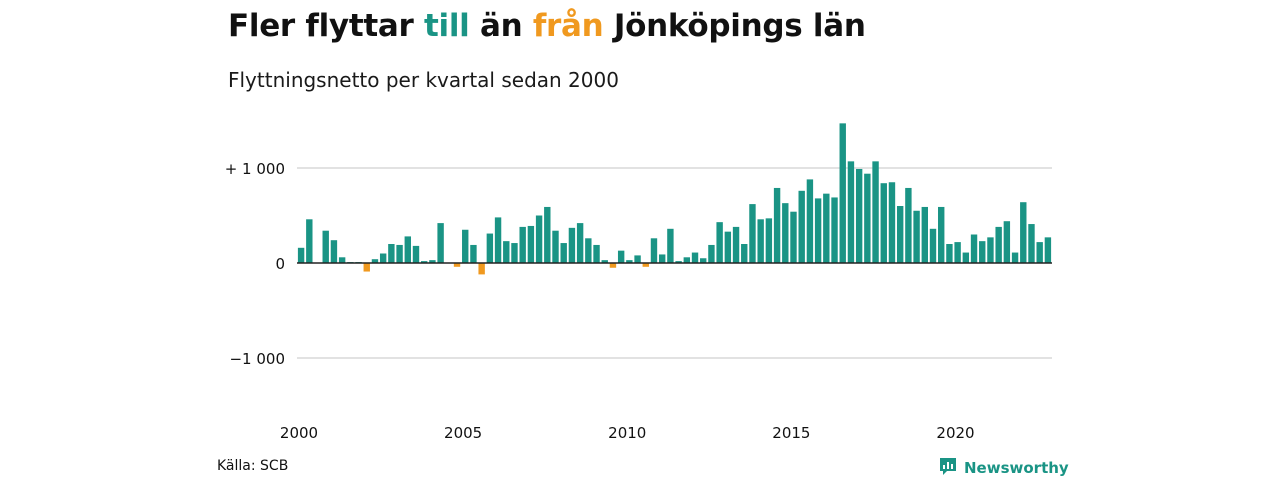  What do you see at coordinates (948, 468) in the screenshot?
I see `newsworthy-logo-icon` at bounding box center [948, 468].